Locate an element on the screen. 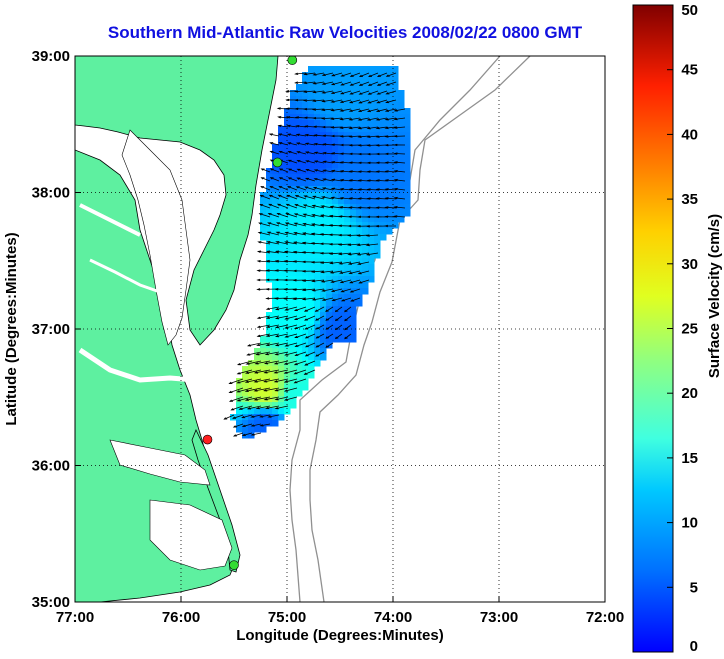 Image resolution: width=724 pixels, height=659 pixels. x-axis-label: Longitude (Degrees:Minutes) is located at coordinates (340, 635).